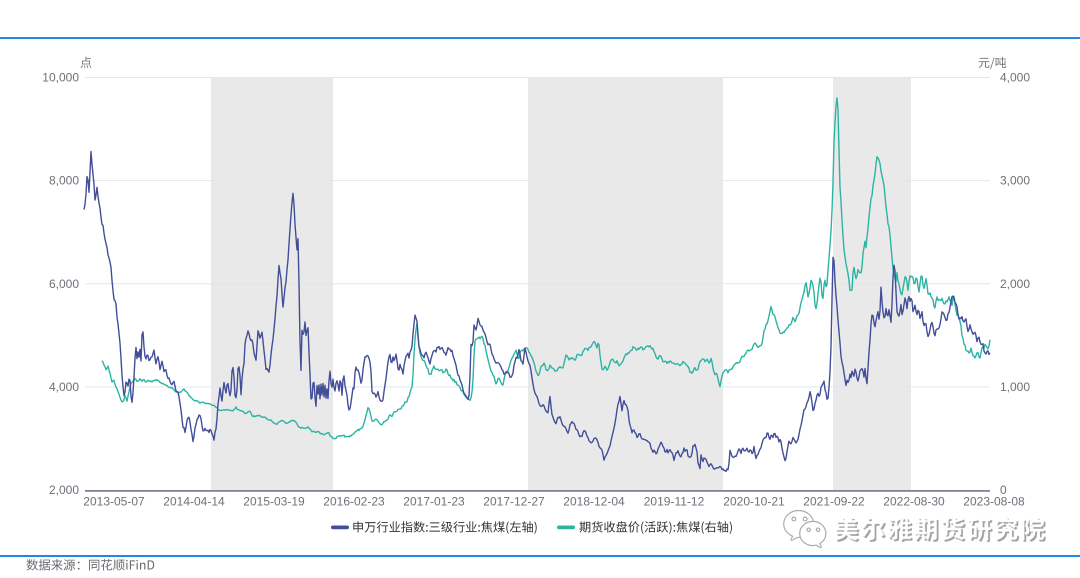  I want to click on svg-text: 2017-01-23, so click(434, 502).